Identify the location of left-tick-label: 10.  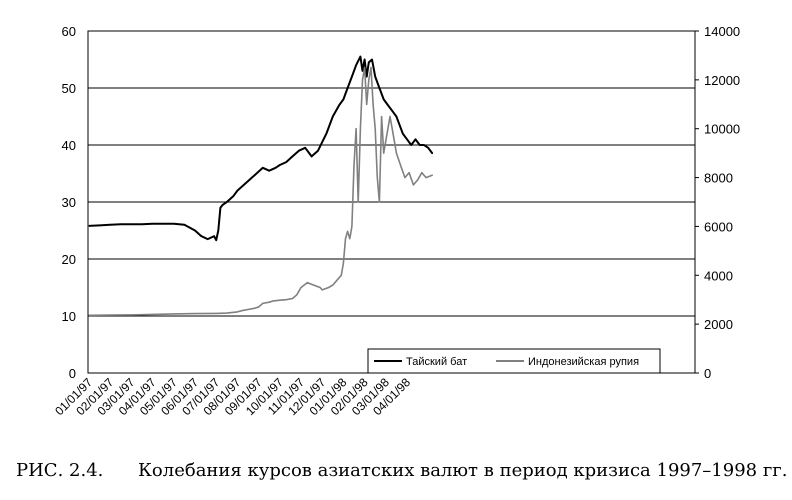
(69, 316).